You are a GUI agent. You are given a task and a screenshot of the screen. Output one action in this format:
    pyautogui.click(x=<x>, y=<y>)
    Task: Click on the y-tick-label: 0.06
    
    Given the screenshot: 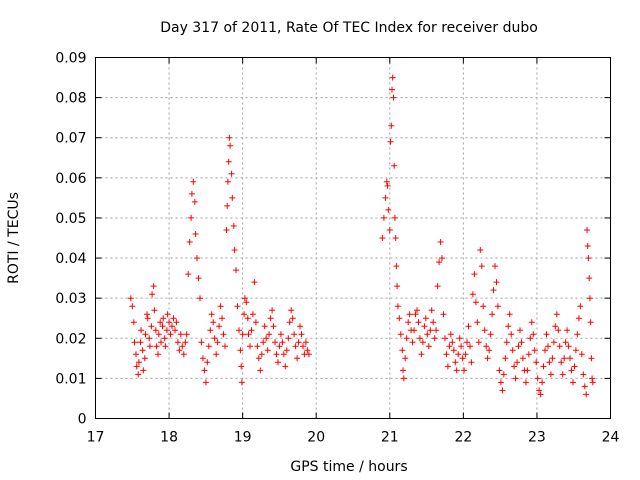 What is the action you would take?
    pyautogui.click(x=70, y=179)
    